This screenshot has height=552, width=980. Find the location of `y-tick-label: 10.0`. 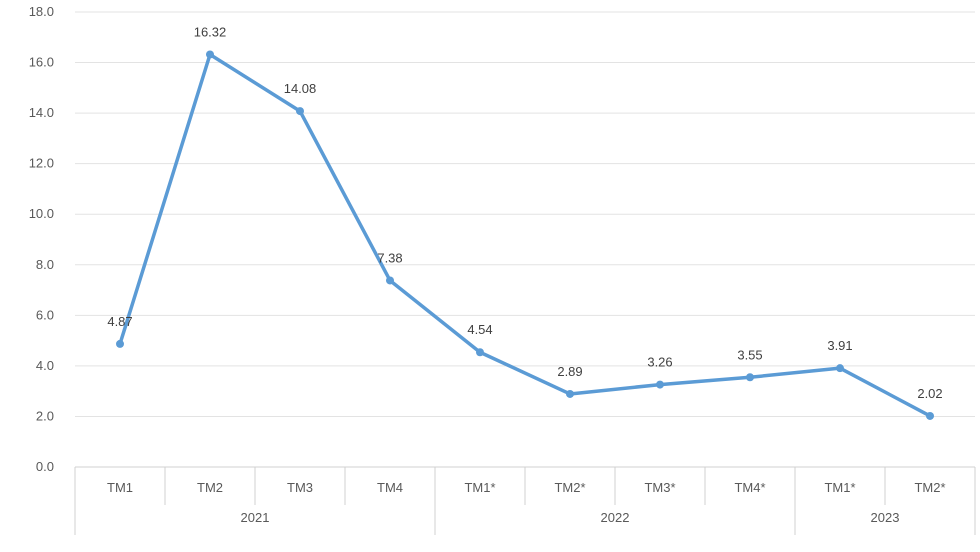

y-tick-label: 10.0 is located at coordinates (41, 213).